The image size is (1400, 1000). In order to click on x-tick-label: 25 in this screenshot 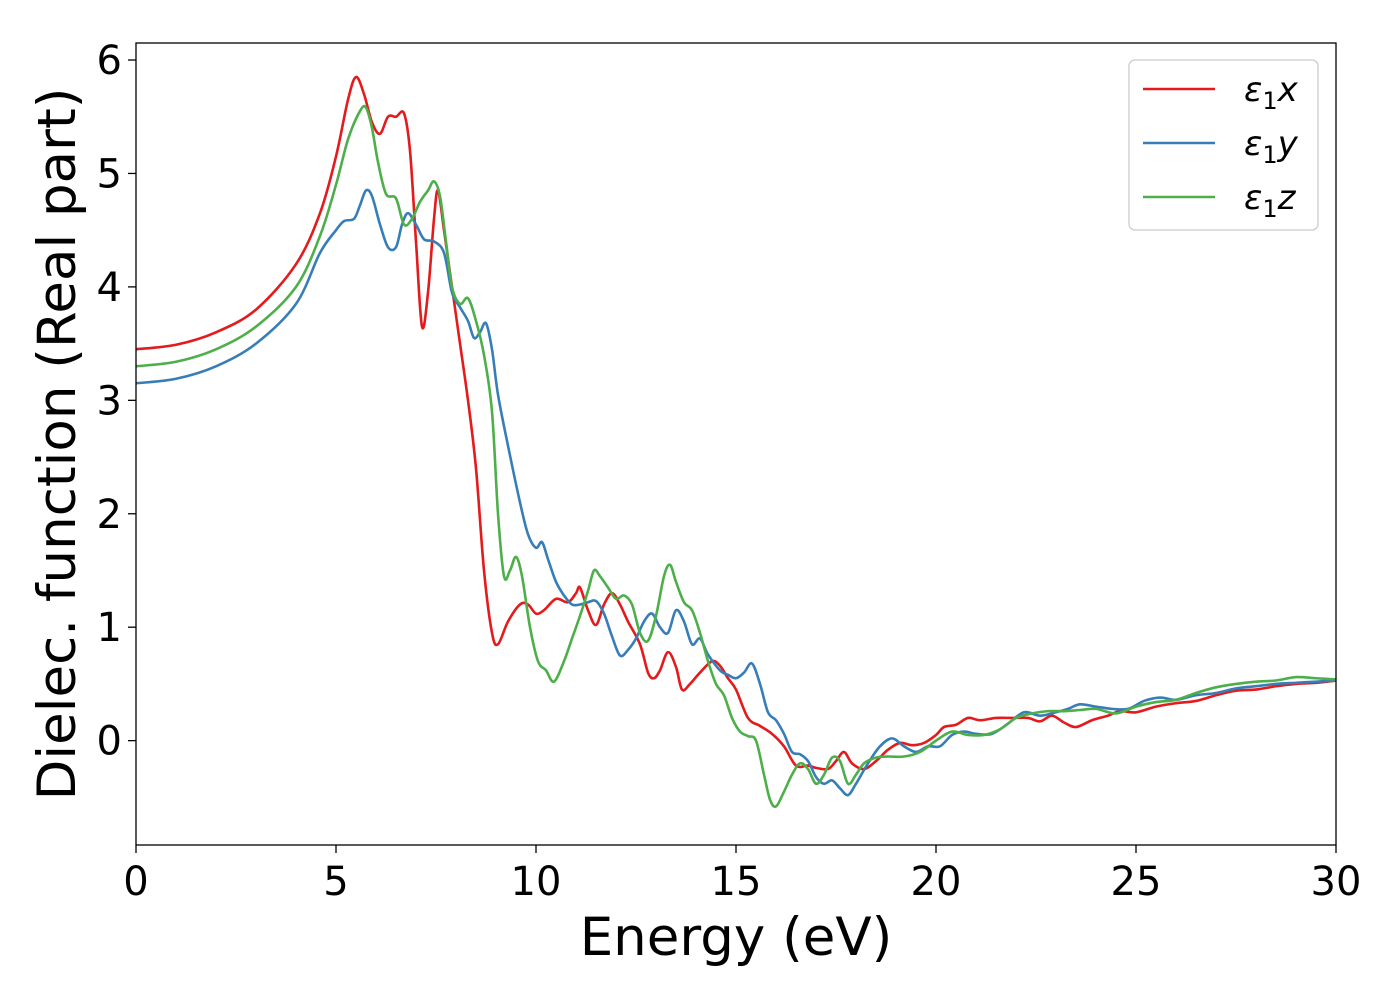, I will do `click(1136, 882)`.